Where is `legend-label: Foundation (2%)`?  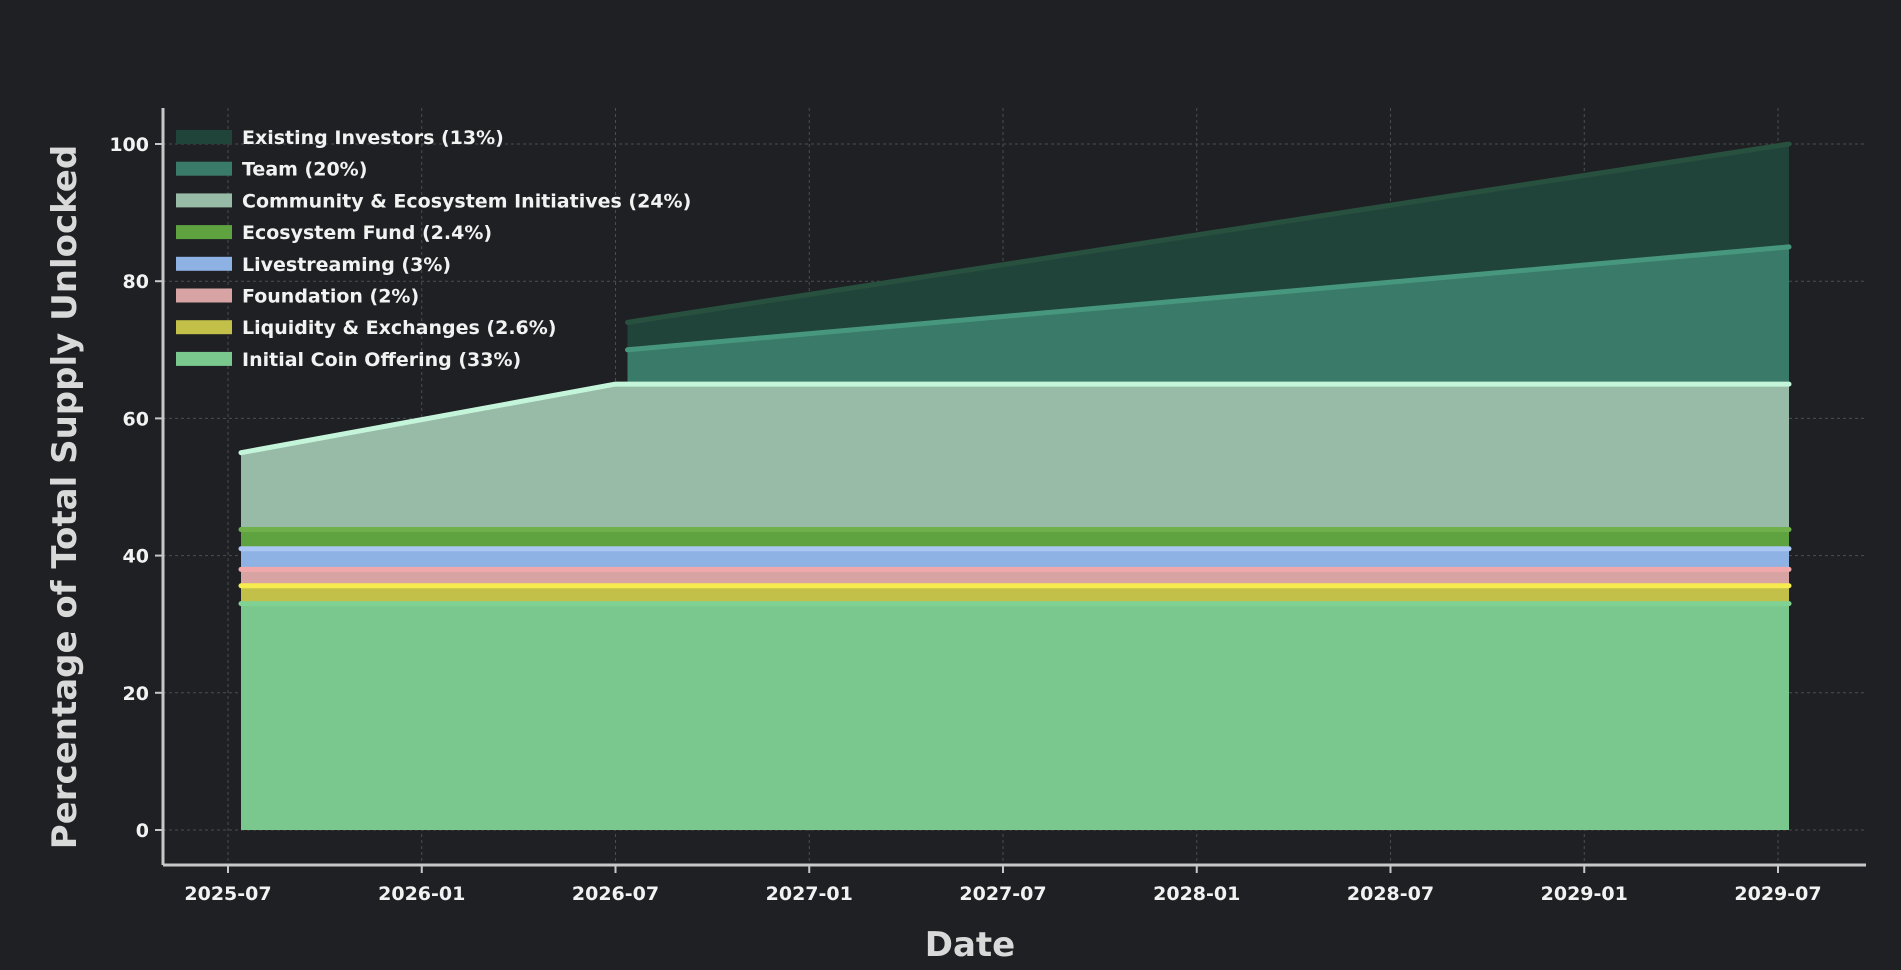 legend-label: Foundation (2%) is located at coordinates (330, 297).